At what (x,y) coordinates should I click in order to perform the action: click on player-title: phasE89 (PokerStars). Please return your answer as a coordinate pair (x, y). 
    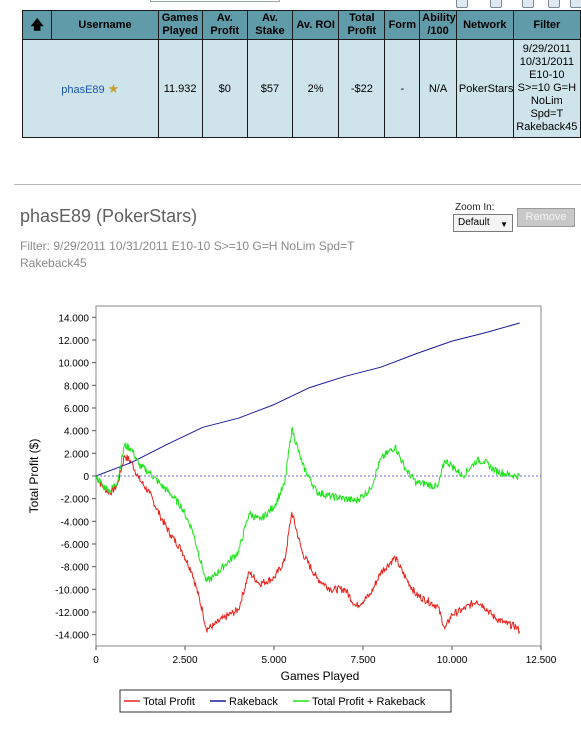
    Looking at the image, I should click on (109, 216).